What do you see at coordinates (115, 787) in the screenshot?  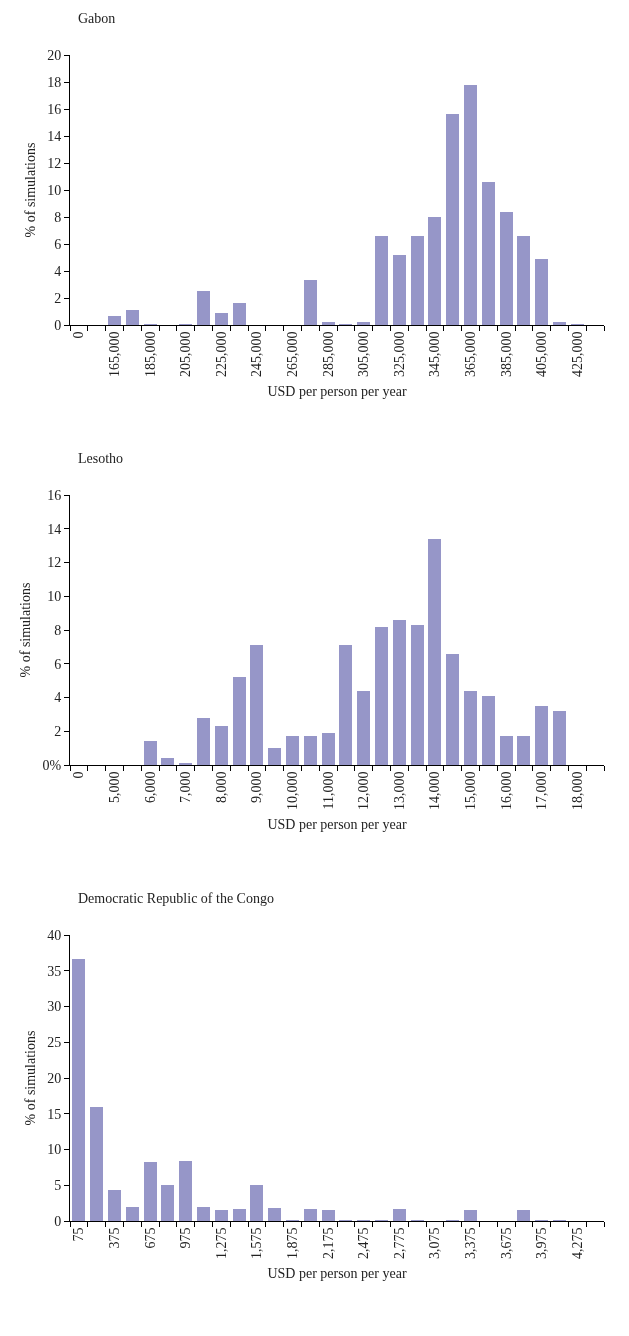 I see `x-tick-label: 5,000` at bounding box center [115, 787].